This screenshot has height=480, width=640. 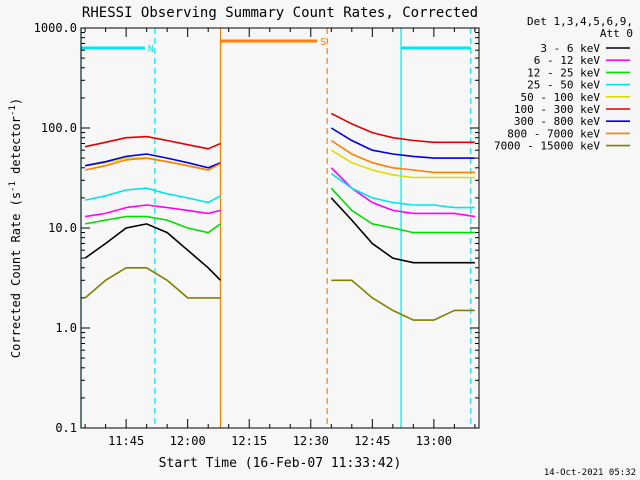 I want to click on legend-label: 3 - 6 keV, so click(x=570, y=48).